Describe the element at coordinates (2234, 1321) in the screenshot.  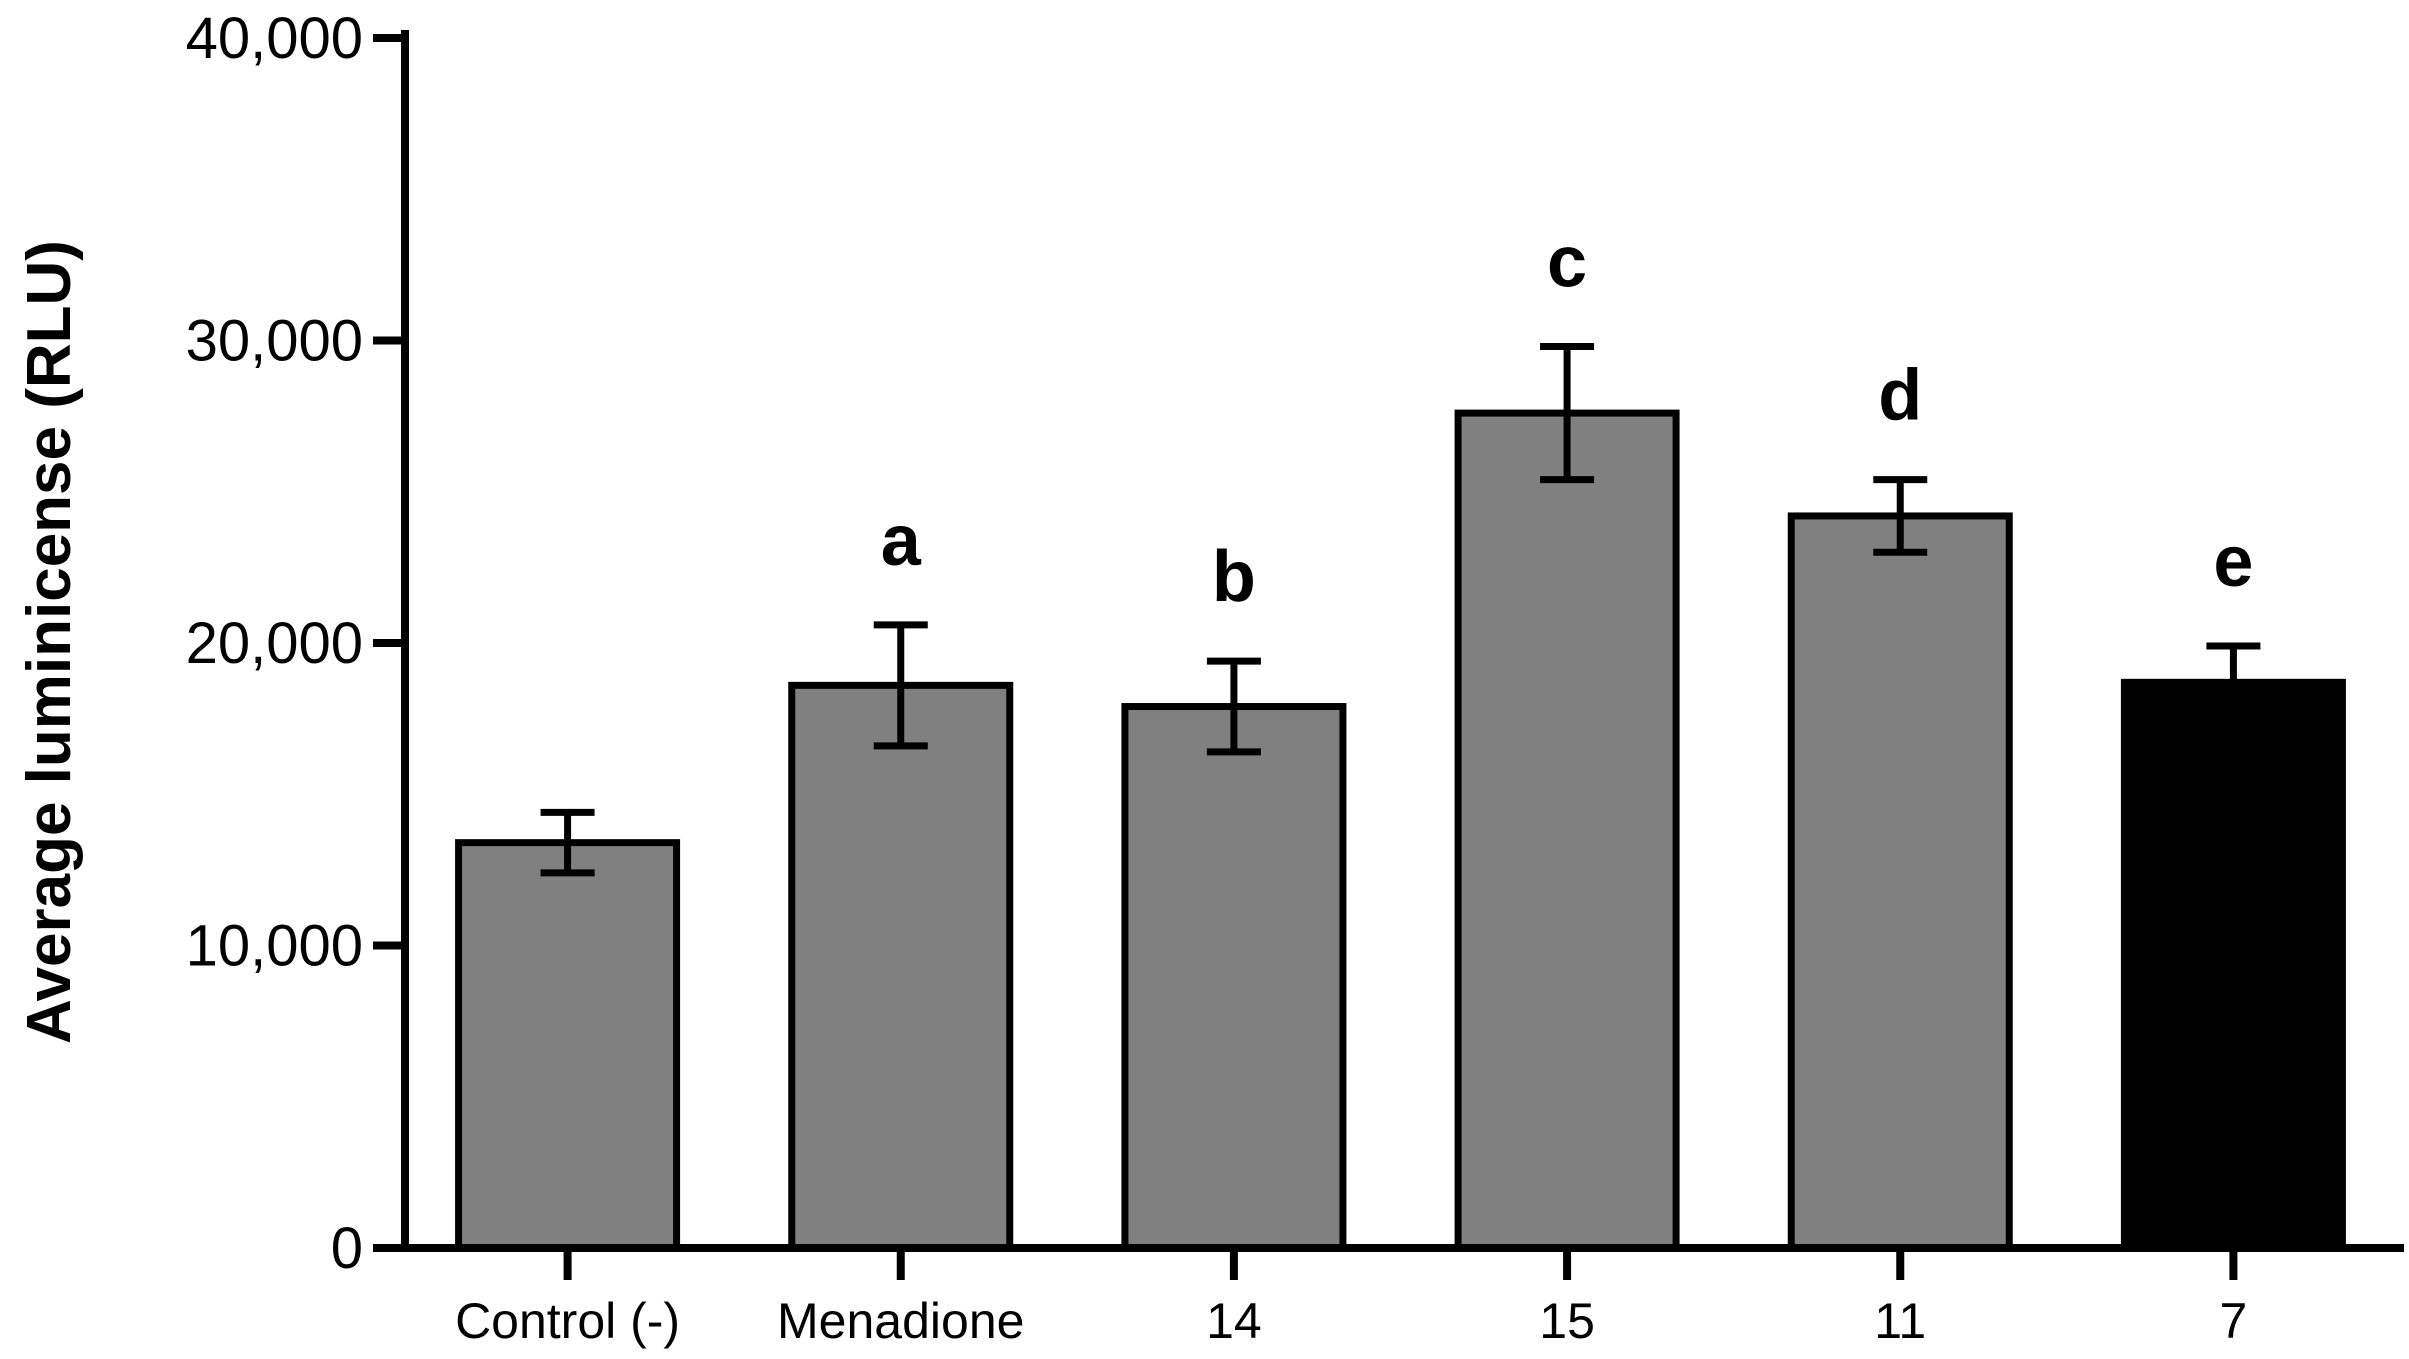
I see `x-tick-label: 7` at that location.